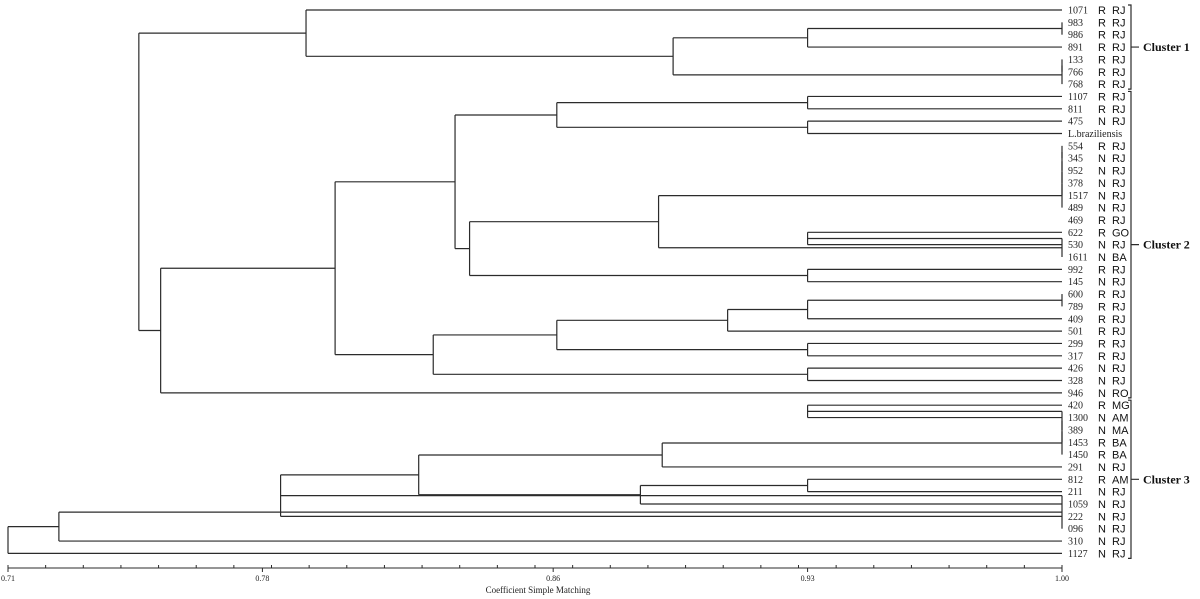 Image resolution: width=1200 pixels, height=599 pixels. I want to click on tick-label: 0.86, so click(553, 578).